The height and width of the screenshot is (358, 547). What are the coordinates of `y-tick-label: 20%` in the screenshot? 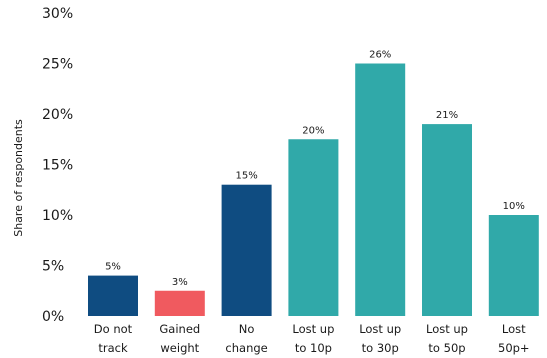 It's located at (57, 115).